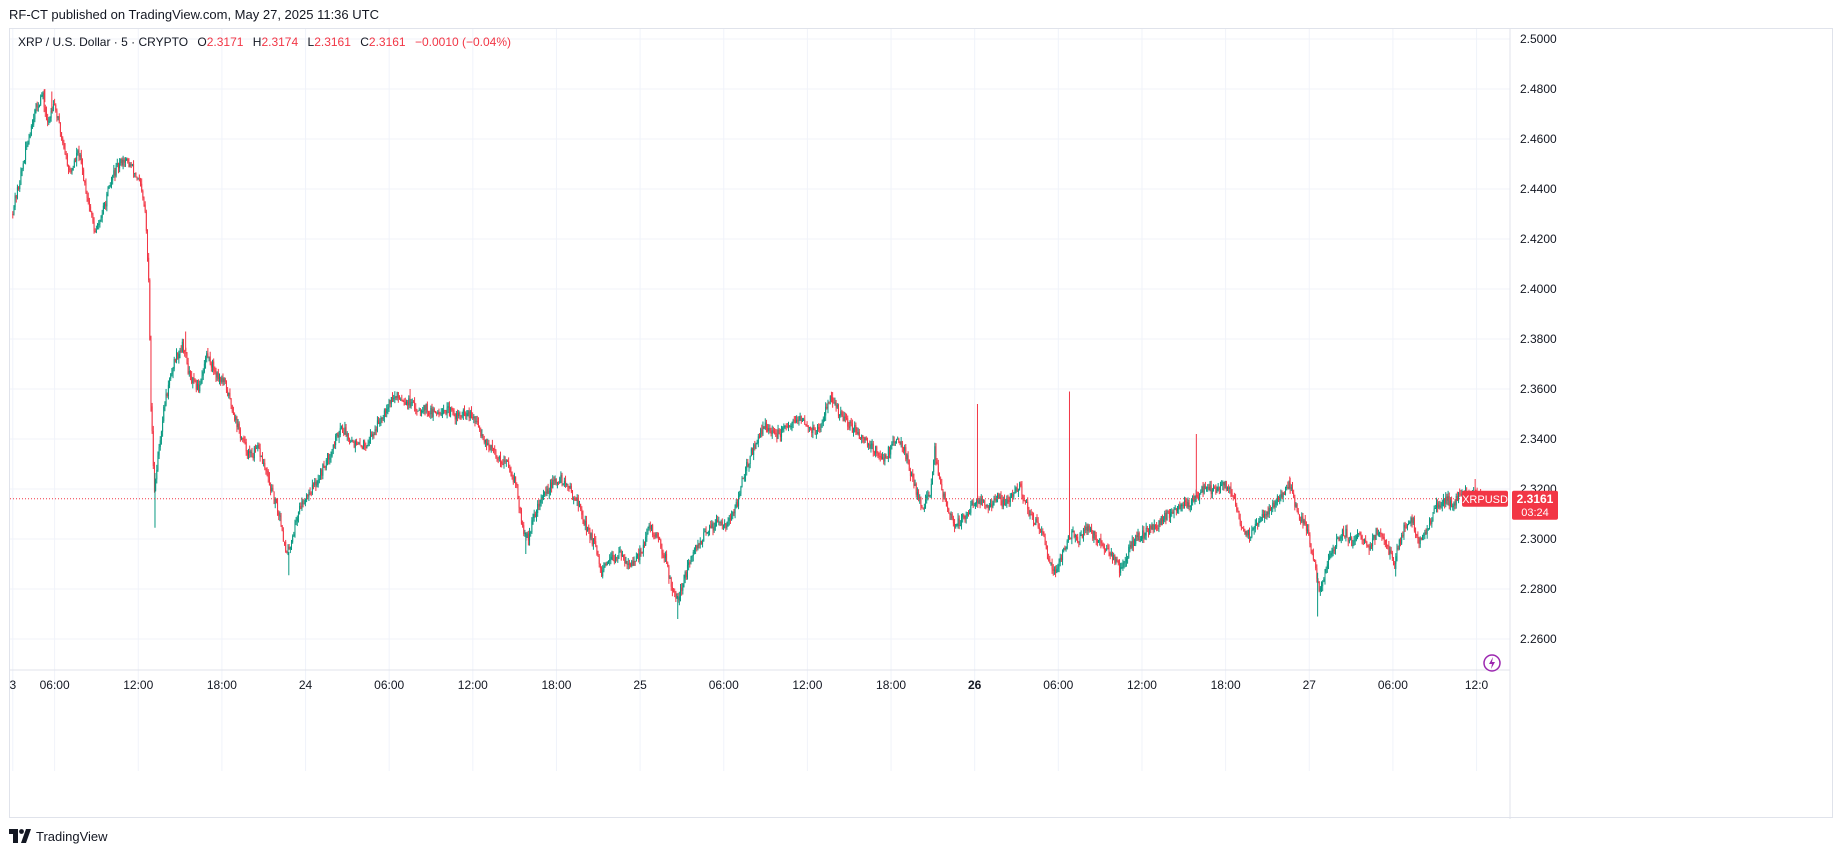 Image resolution: width=1835 pixels, height=851 pixels. Describe the element at coordinates (103, 42) in the screenshot. I see `legend-symbol: XRP / U.S. Dollar · 5 · CRYPTO` at that location.